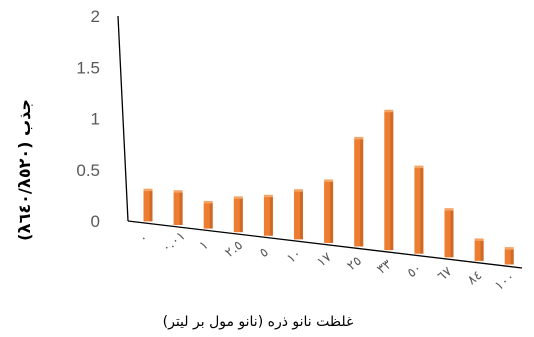  What do you see at coordinates (445, 274) in the screenshot?
I see `x-tick-label: ٦٧` at bounding box center [445, 274].